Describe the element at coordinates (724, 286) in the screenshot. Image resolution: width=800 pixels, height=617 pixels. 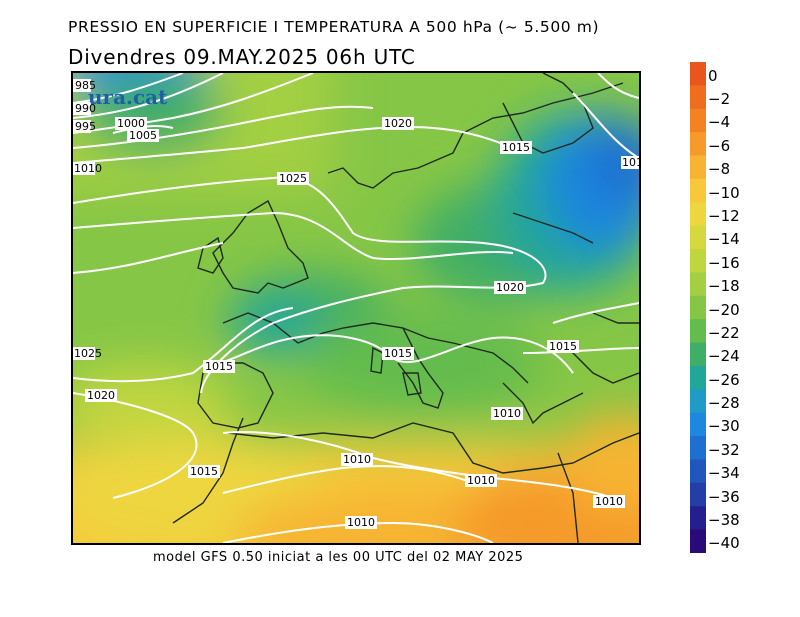
I see `colorbar-label: −18` at that location.